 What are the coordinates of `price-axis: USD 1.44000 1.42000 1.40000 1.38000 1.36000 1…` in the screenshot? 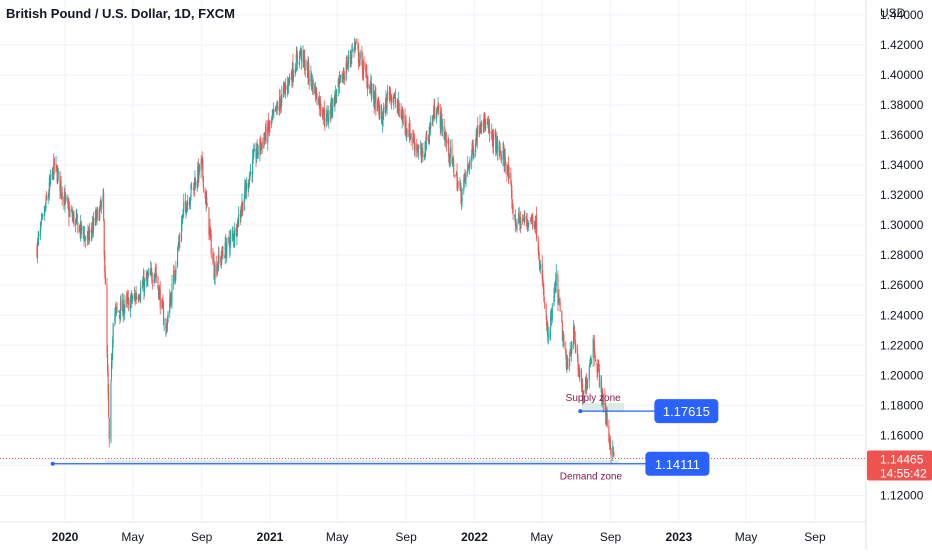 It's located at (902, 254).